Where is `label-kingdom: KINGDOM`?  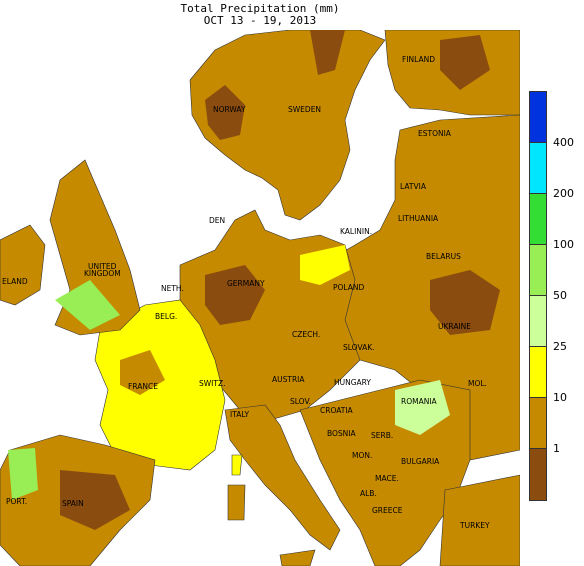
label-kingdom: KINGDOM is located at coordinates (102, 273).